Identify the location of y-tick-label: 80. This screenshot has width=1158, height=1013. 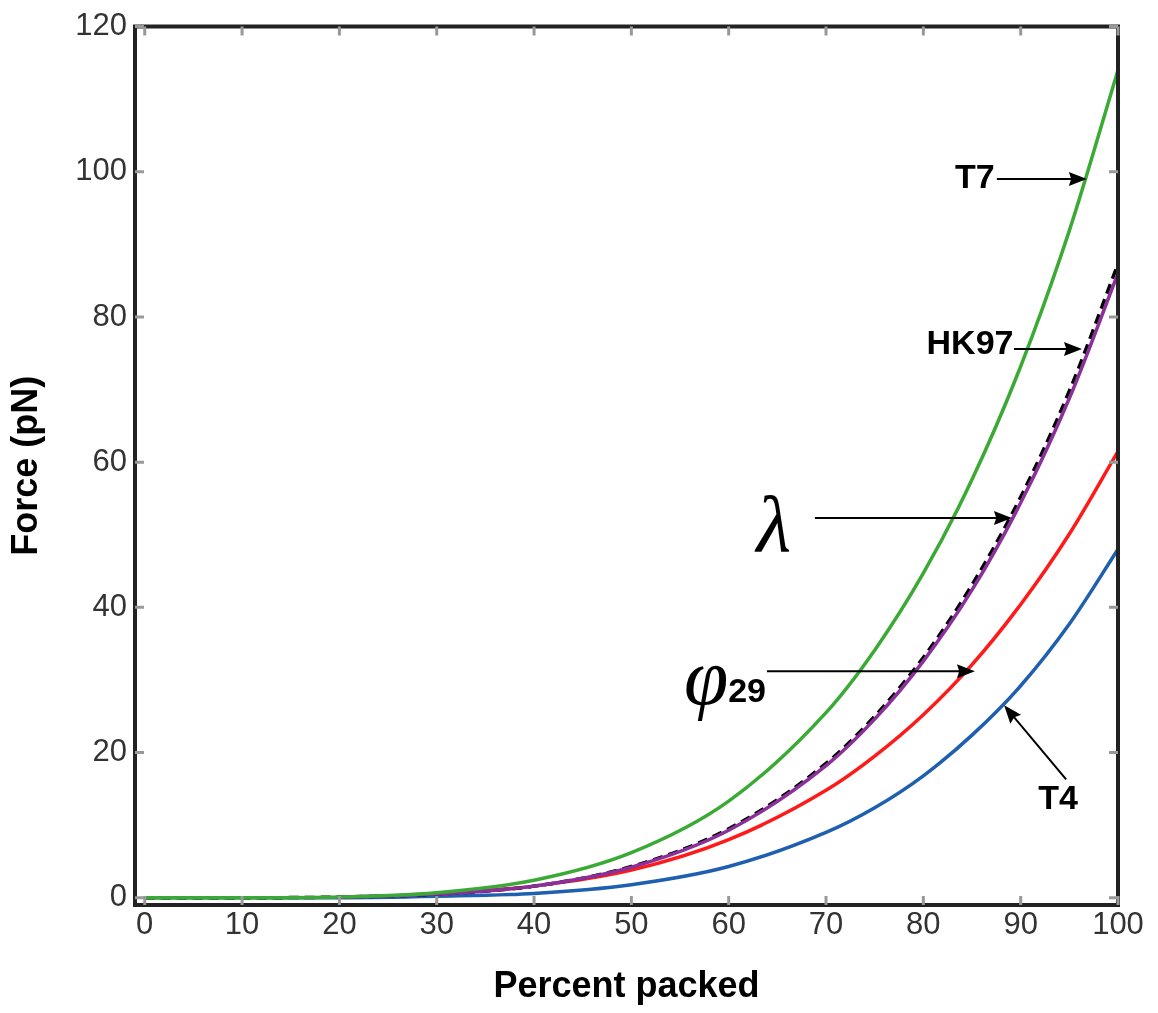
(109, 315).